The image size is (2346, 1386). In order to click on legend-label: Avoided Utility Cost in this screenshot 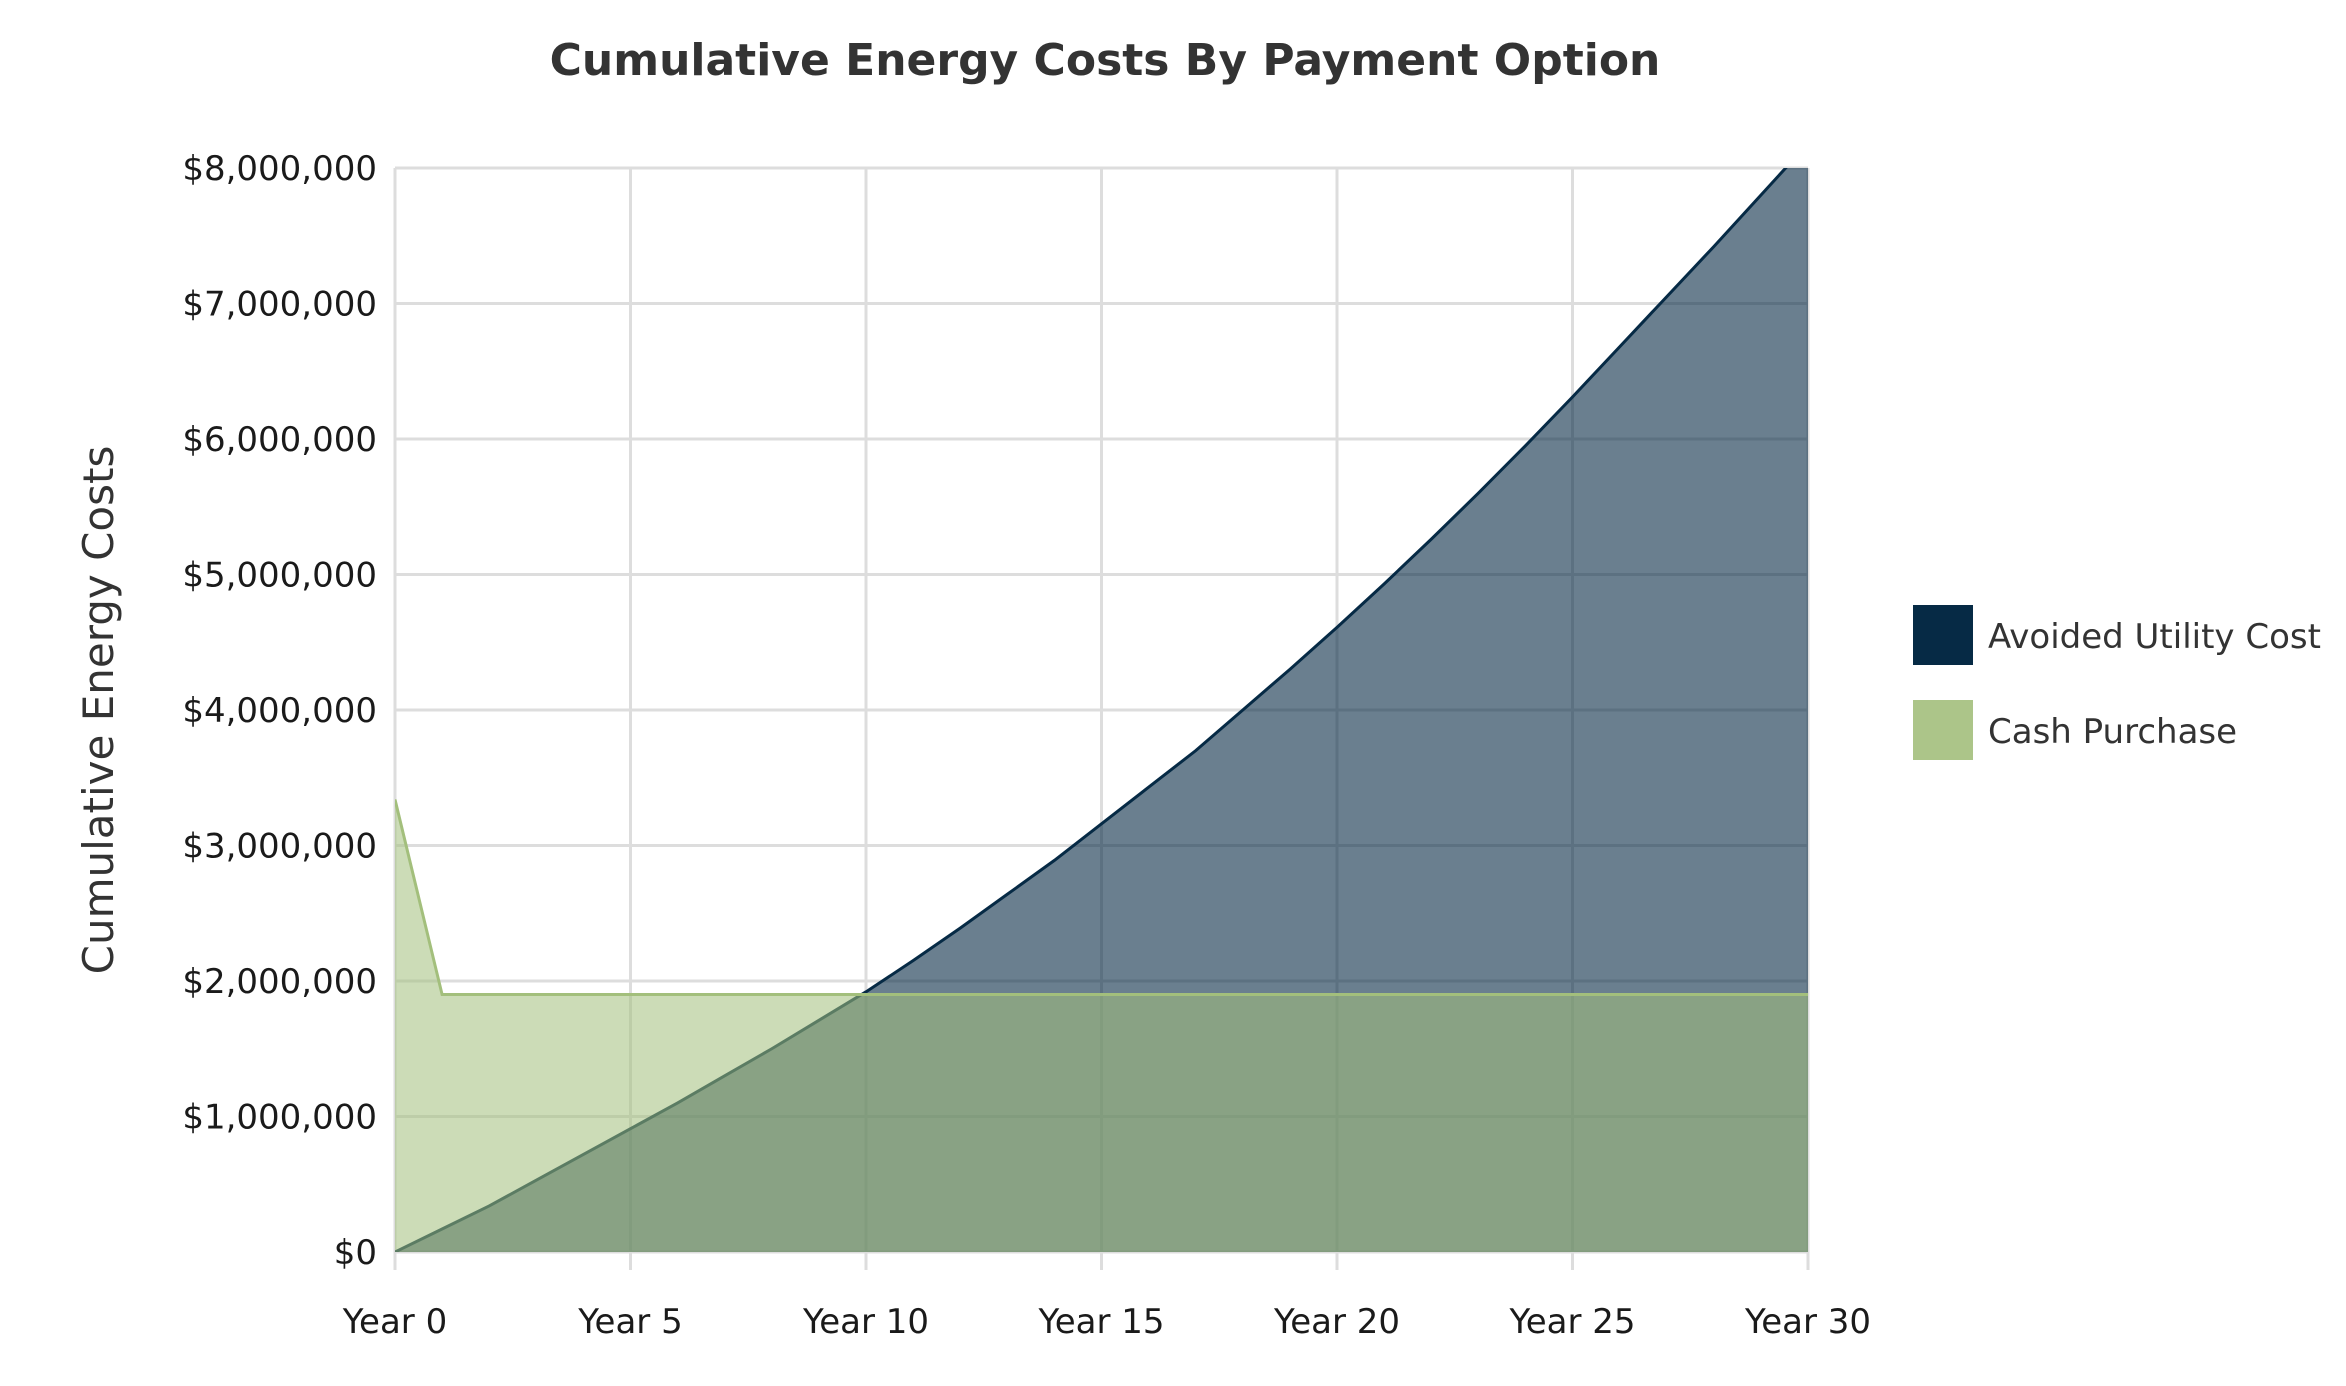, I will do `click(2154, 637)`.